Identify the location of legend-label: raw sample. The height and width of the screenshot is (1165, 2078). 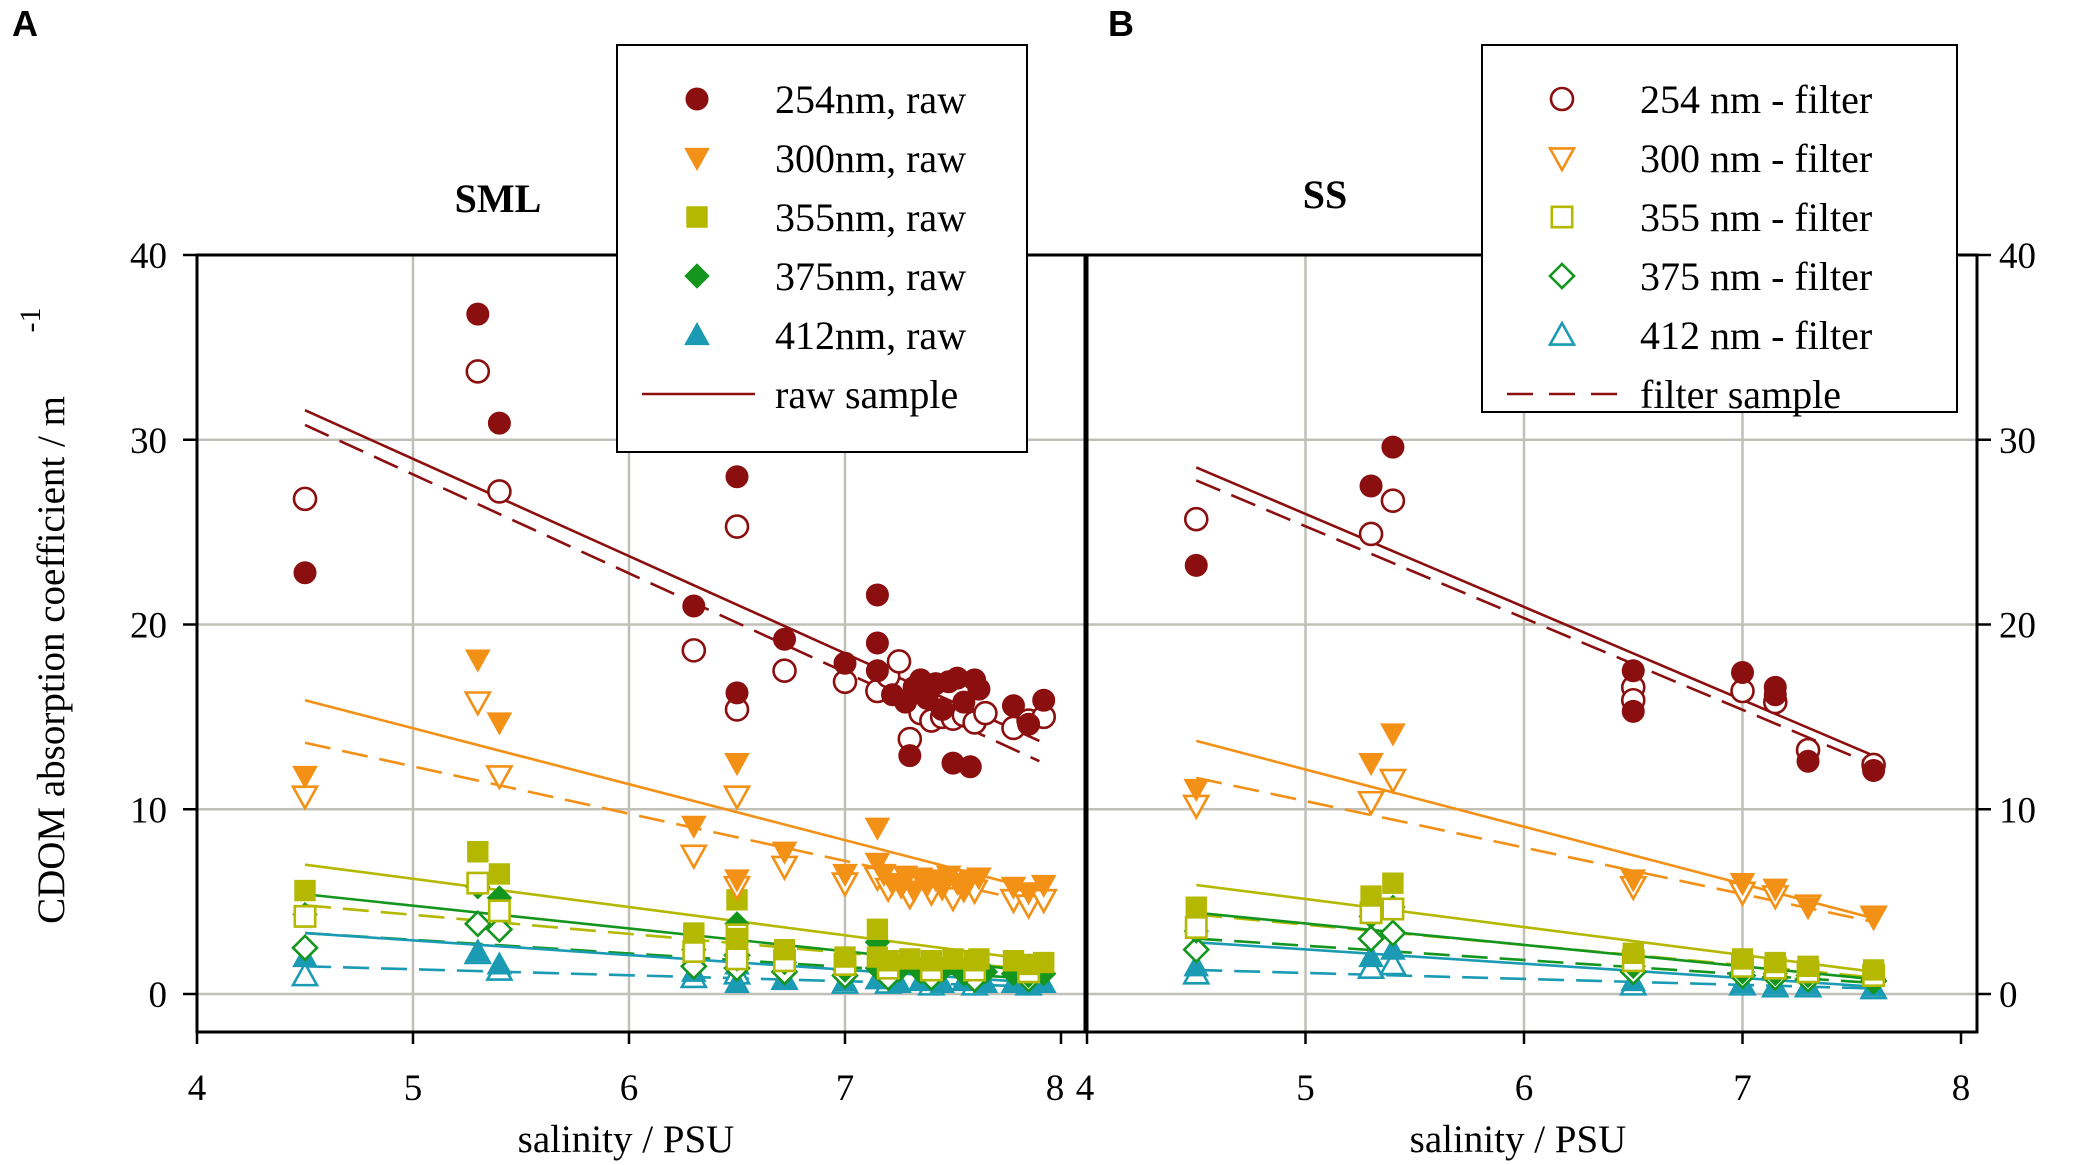
(866, 394).